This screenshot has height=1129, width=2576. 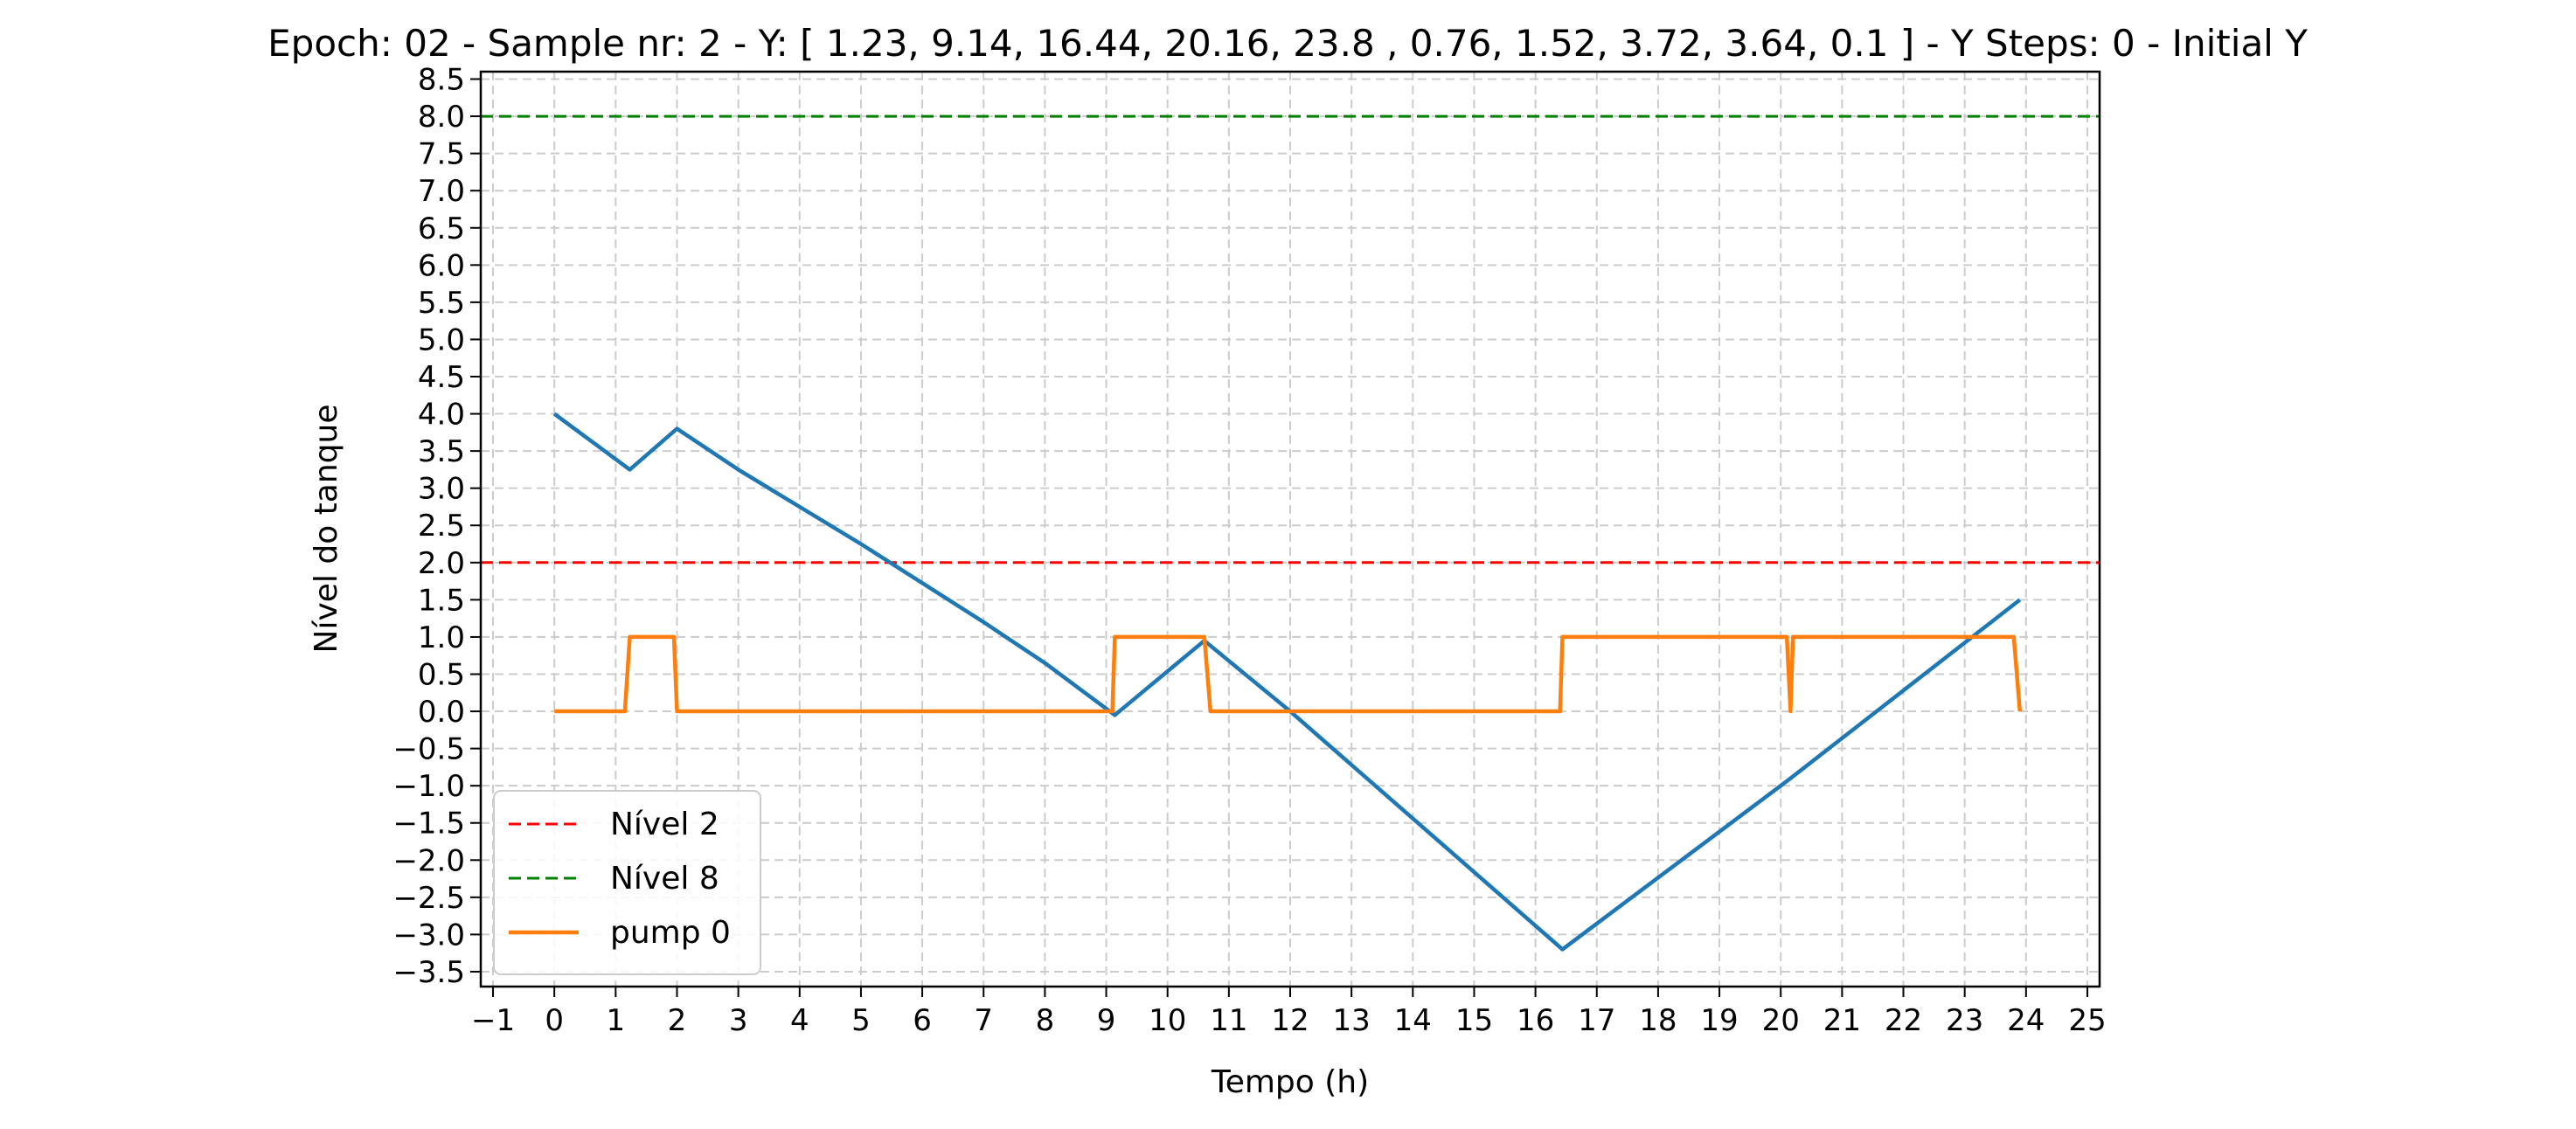 What do you see at coordinates (1658, 1020) in the screenshot?
I see `x-tick-label: 18` at bounding box center [1658, 1020].